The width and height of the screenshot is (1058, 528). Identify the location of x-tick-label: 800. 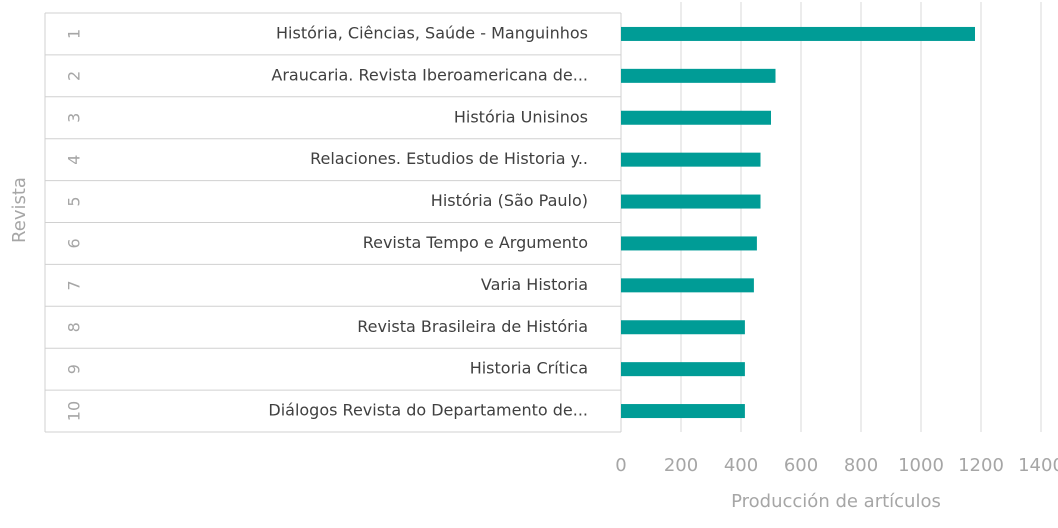
(861, 465).